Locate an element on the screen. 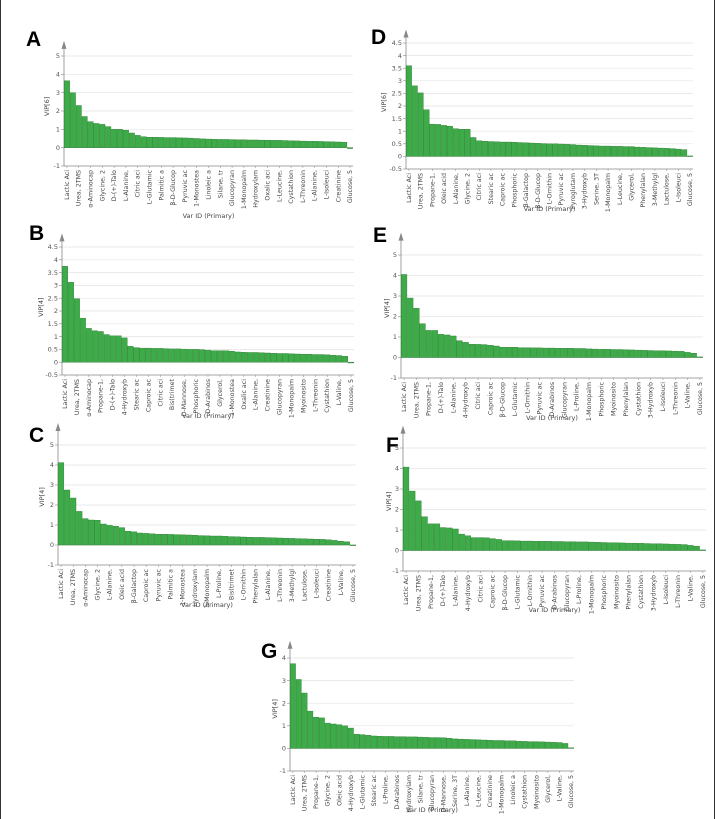  x-tick-label: 3-Methylgl is located at coordinates (655, 190).